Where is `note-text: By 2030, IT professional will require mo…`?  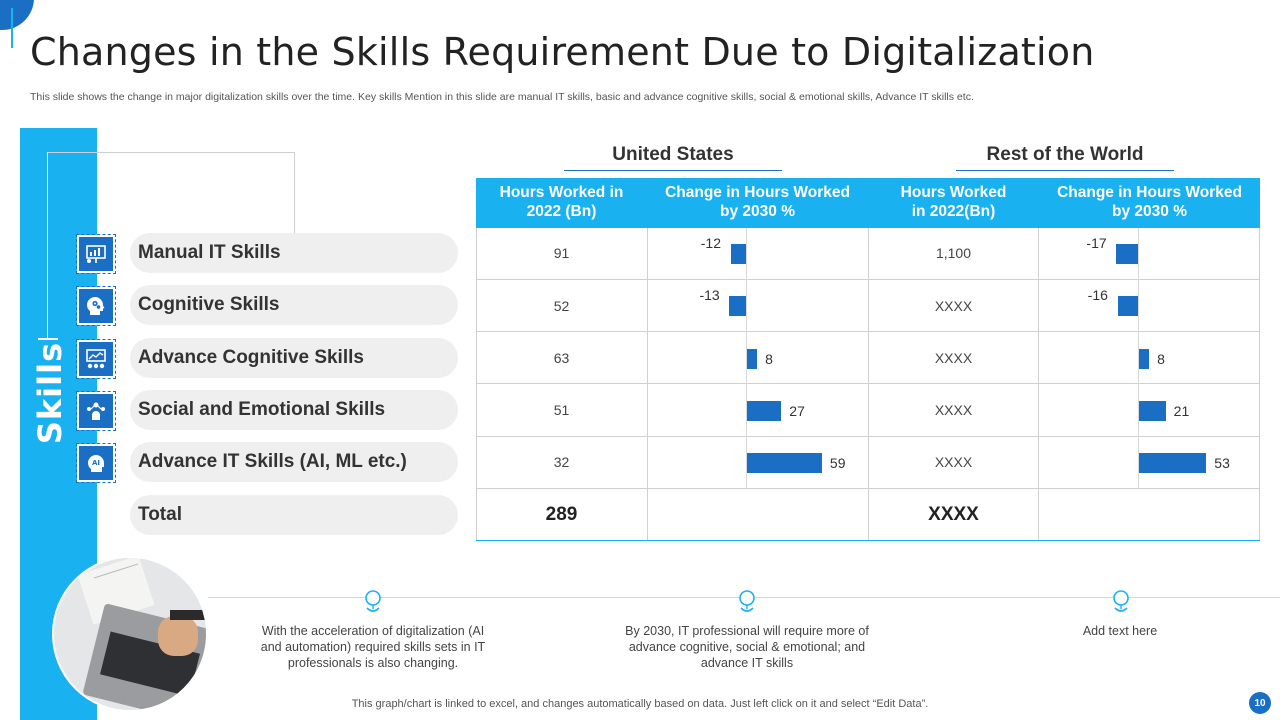 note-text: By 2030, IT professional will require mo… is located at coordinates (747, 647).